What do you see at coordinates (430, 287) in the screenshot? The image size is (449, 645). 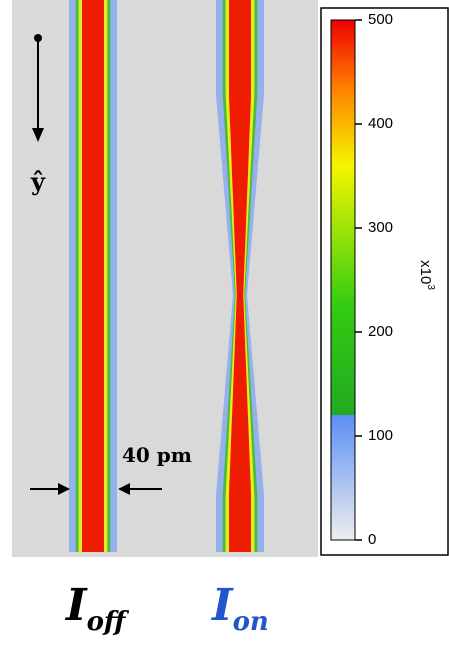 I see `scale-exponent: 3` at bounding box center [430, 287].